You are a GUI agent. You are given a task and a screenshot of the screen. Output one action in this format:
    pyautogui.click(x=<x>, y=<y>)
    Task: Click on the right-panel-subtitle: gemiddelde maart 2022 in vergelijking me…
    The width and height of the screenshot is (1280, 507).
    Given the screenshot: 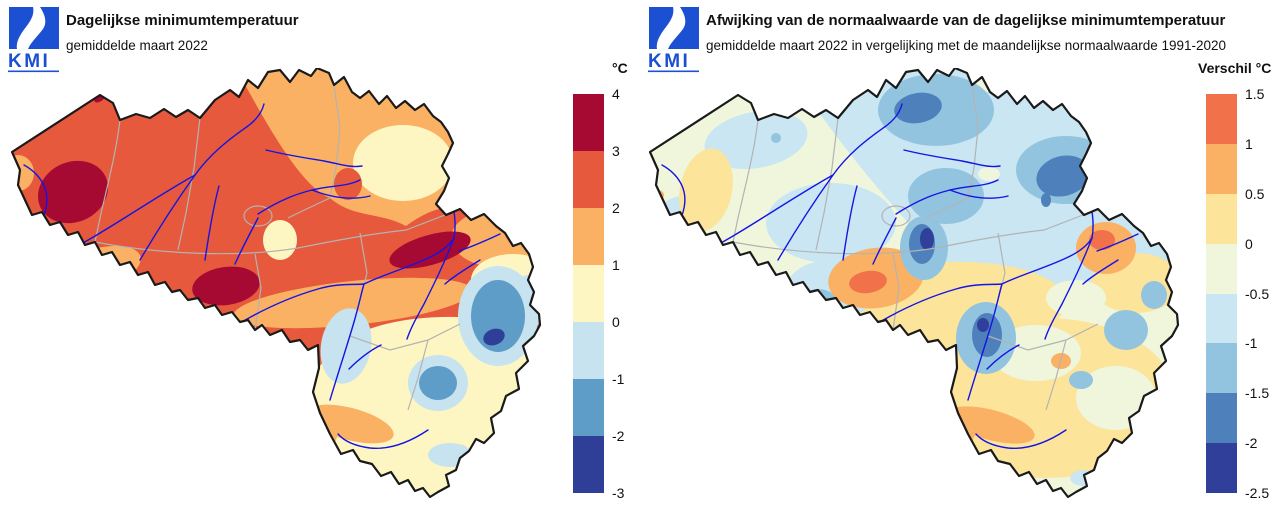 What is the action you would take?
    pyautogui.click(x=966, y=45)
    